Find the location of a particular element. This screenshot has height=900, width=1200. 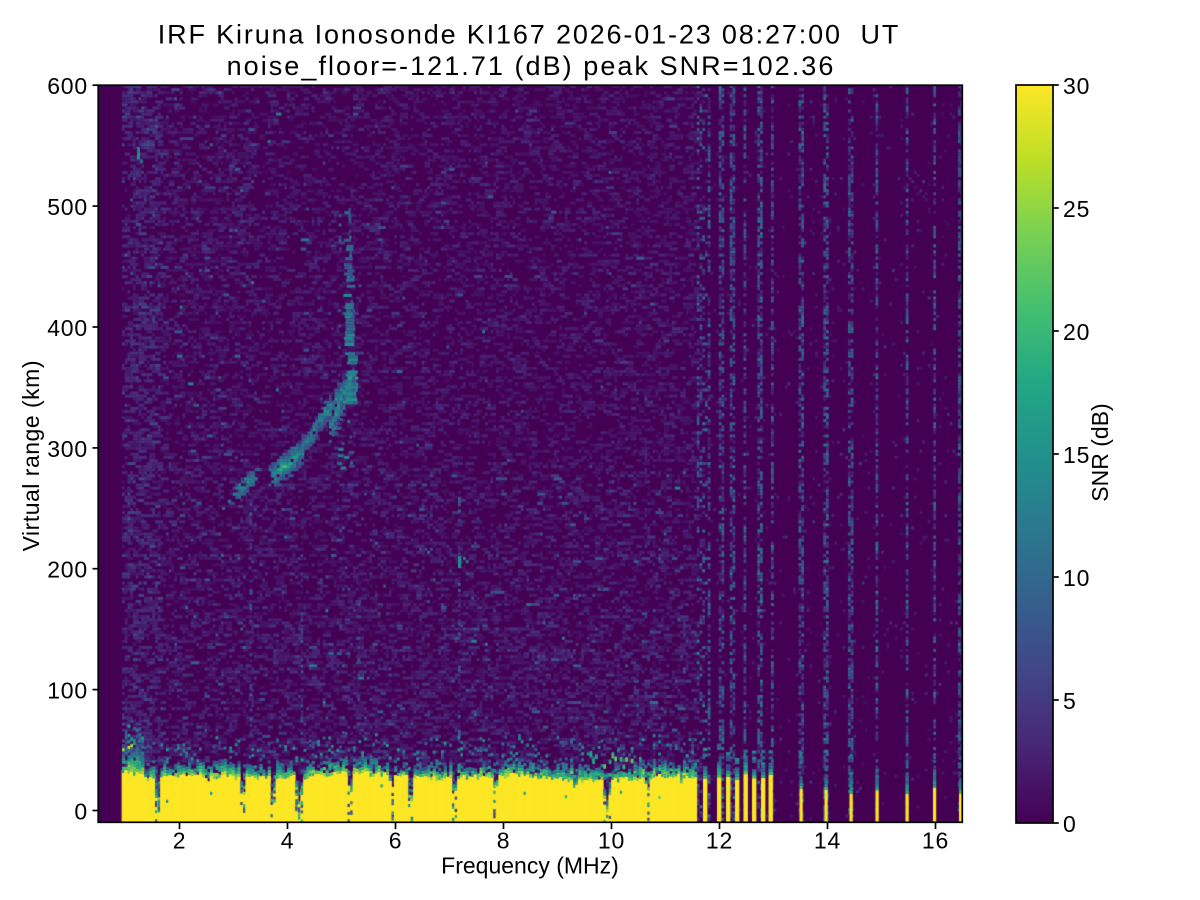

svg-text: Frequency (MHz) is located at coordinates (530, 865).